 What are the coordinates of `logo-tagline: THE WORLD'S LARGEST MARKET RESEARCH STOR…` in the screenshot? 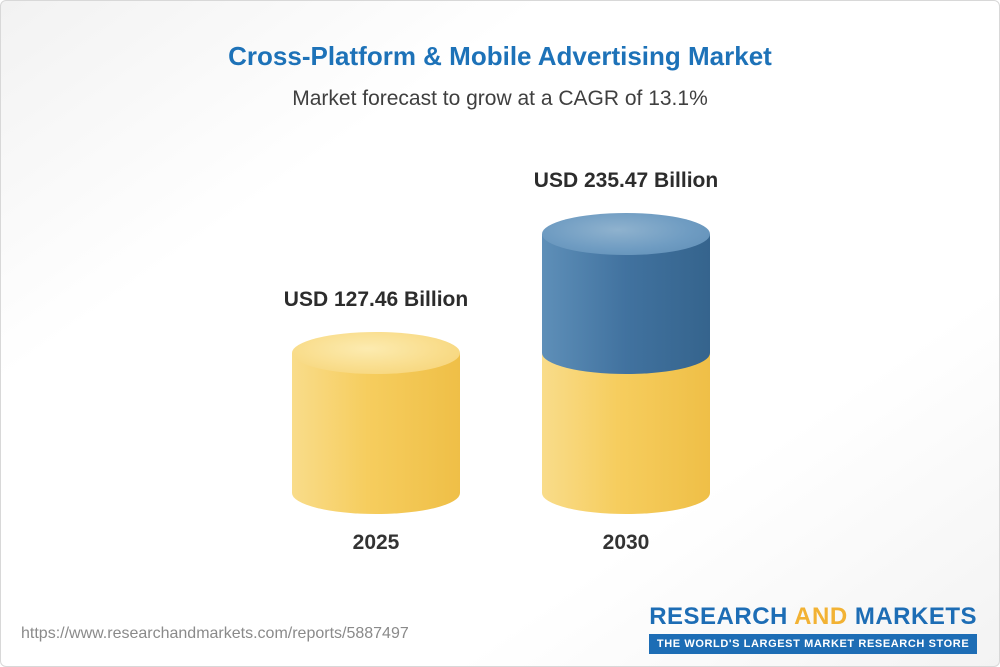 It's located at (813, 644).